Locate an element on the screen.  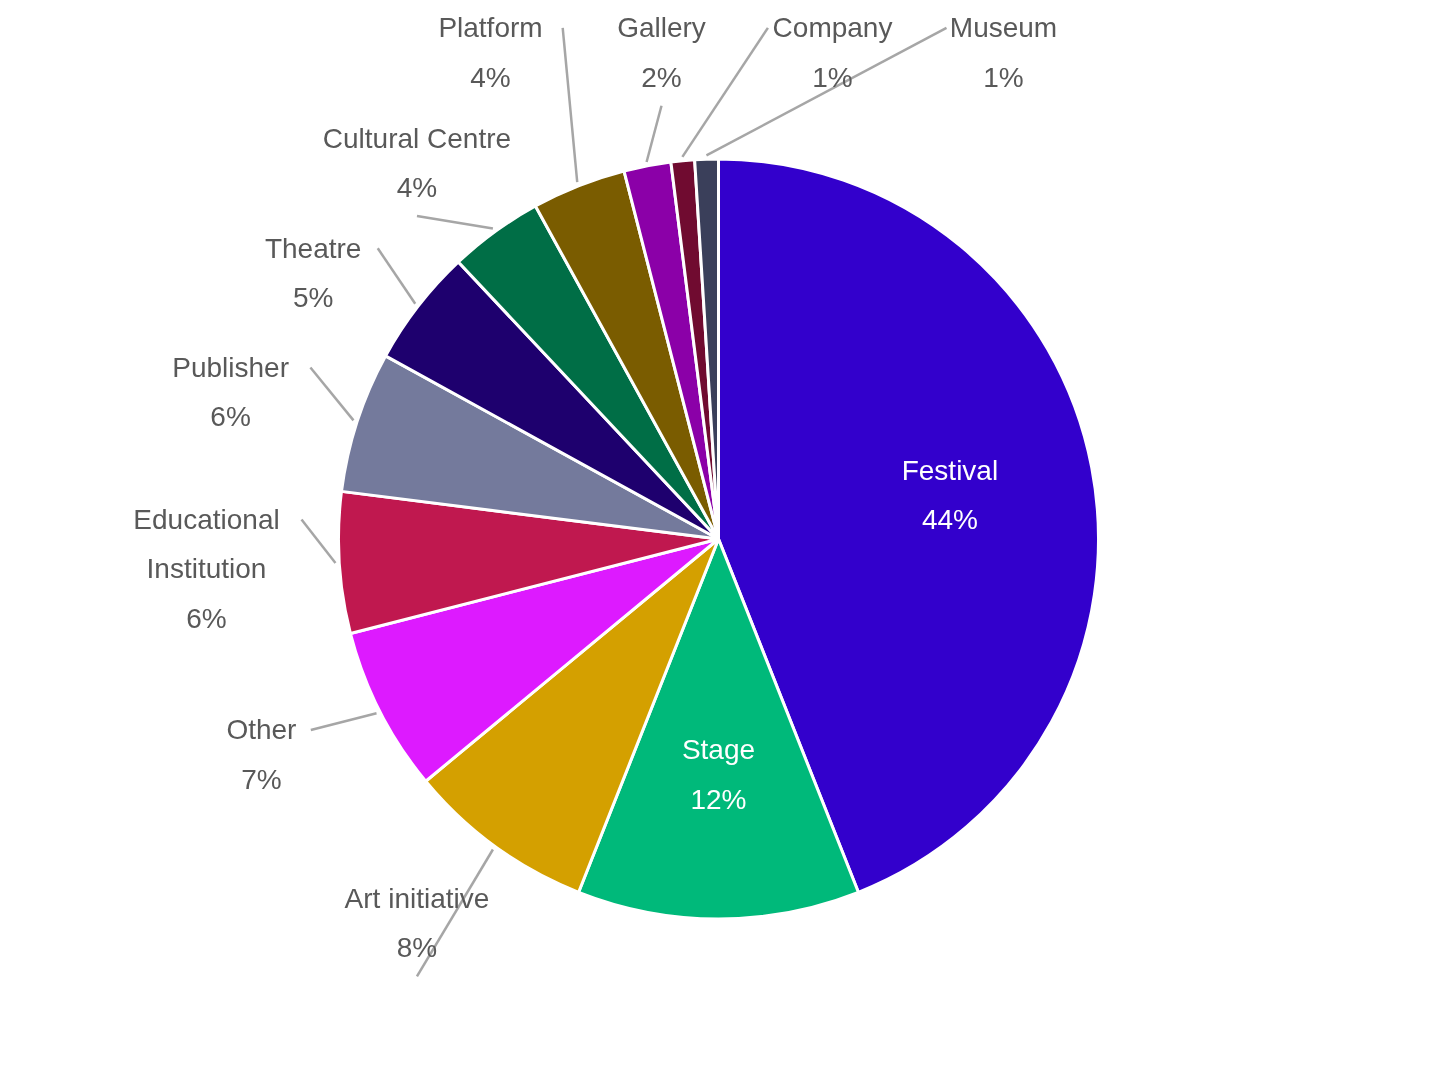
slice-label: Cultural Centre is located at coordinates (417, 138).